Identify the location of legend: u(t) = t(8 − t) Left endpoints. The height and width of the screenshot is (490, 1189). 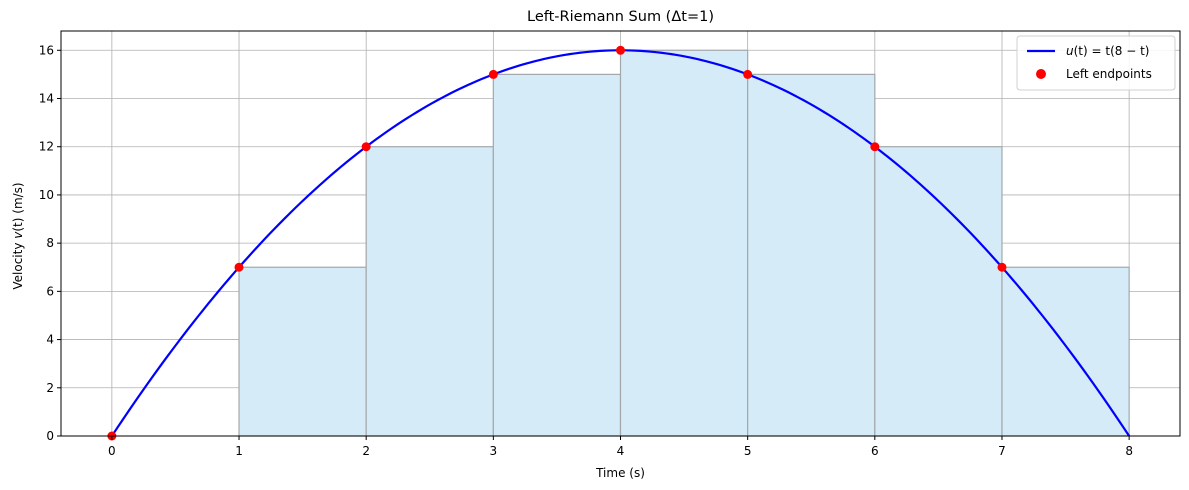
(1096, 63).